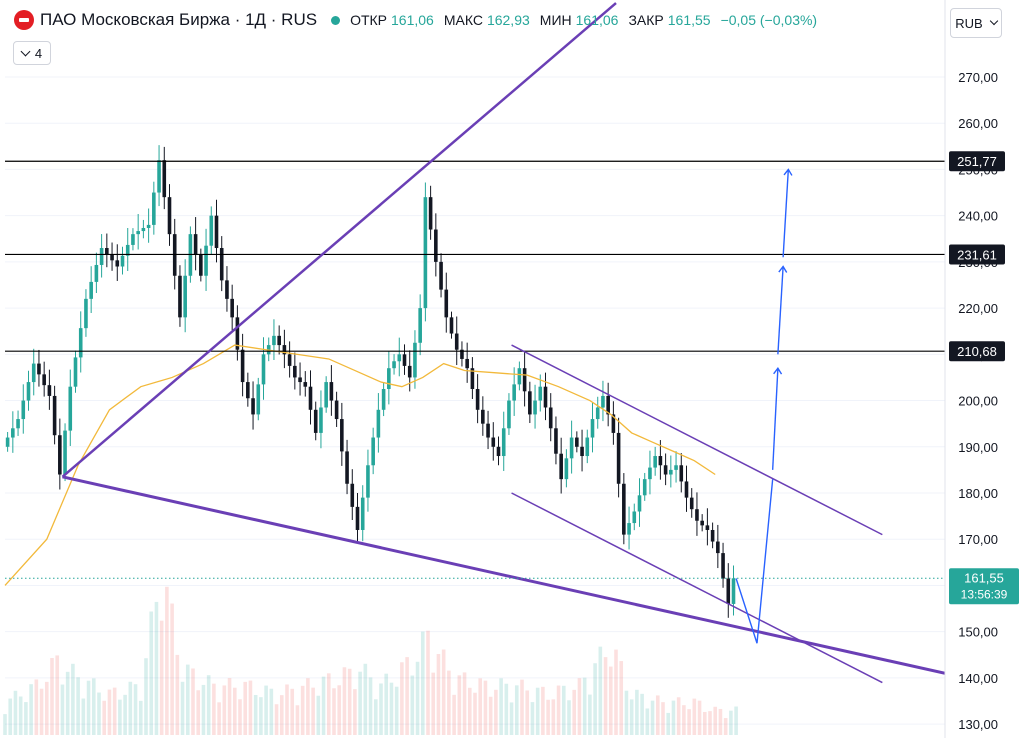  What do you see at coordinates (978, 493) in the screenshot?
I see `price-tick-label: 180,00` at bounding box center [978, 493].